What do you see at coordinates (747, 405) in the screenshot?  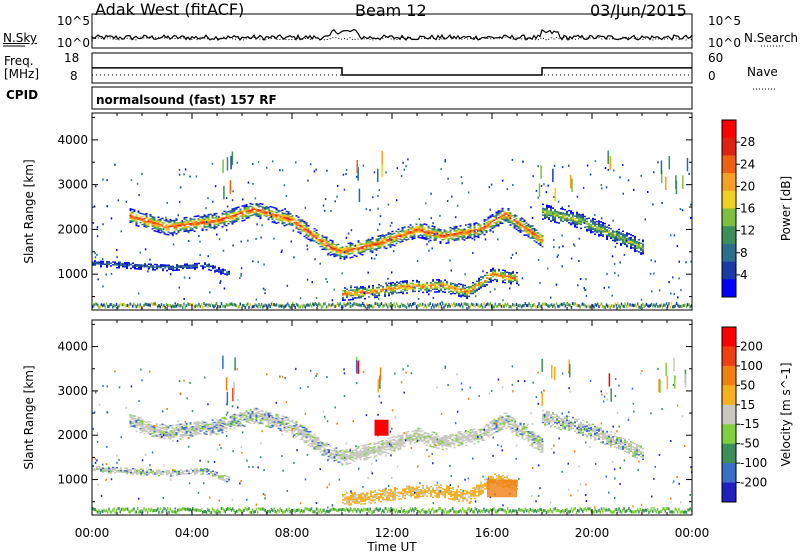 I see `colorbar-tick-label: 15` at bounding box center [747, 405].